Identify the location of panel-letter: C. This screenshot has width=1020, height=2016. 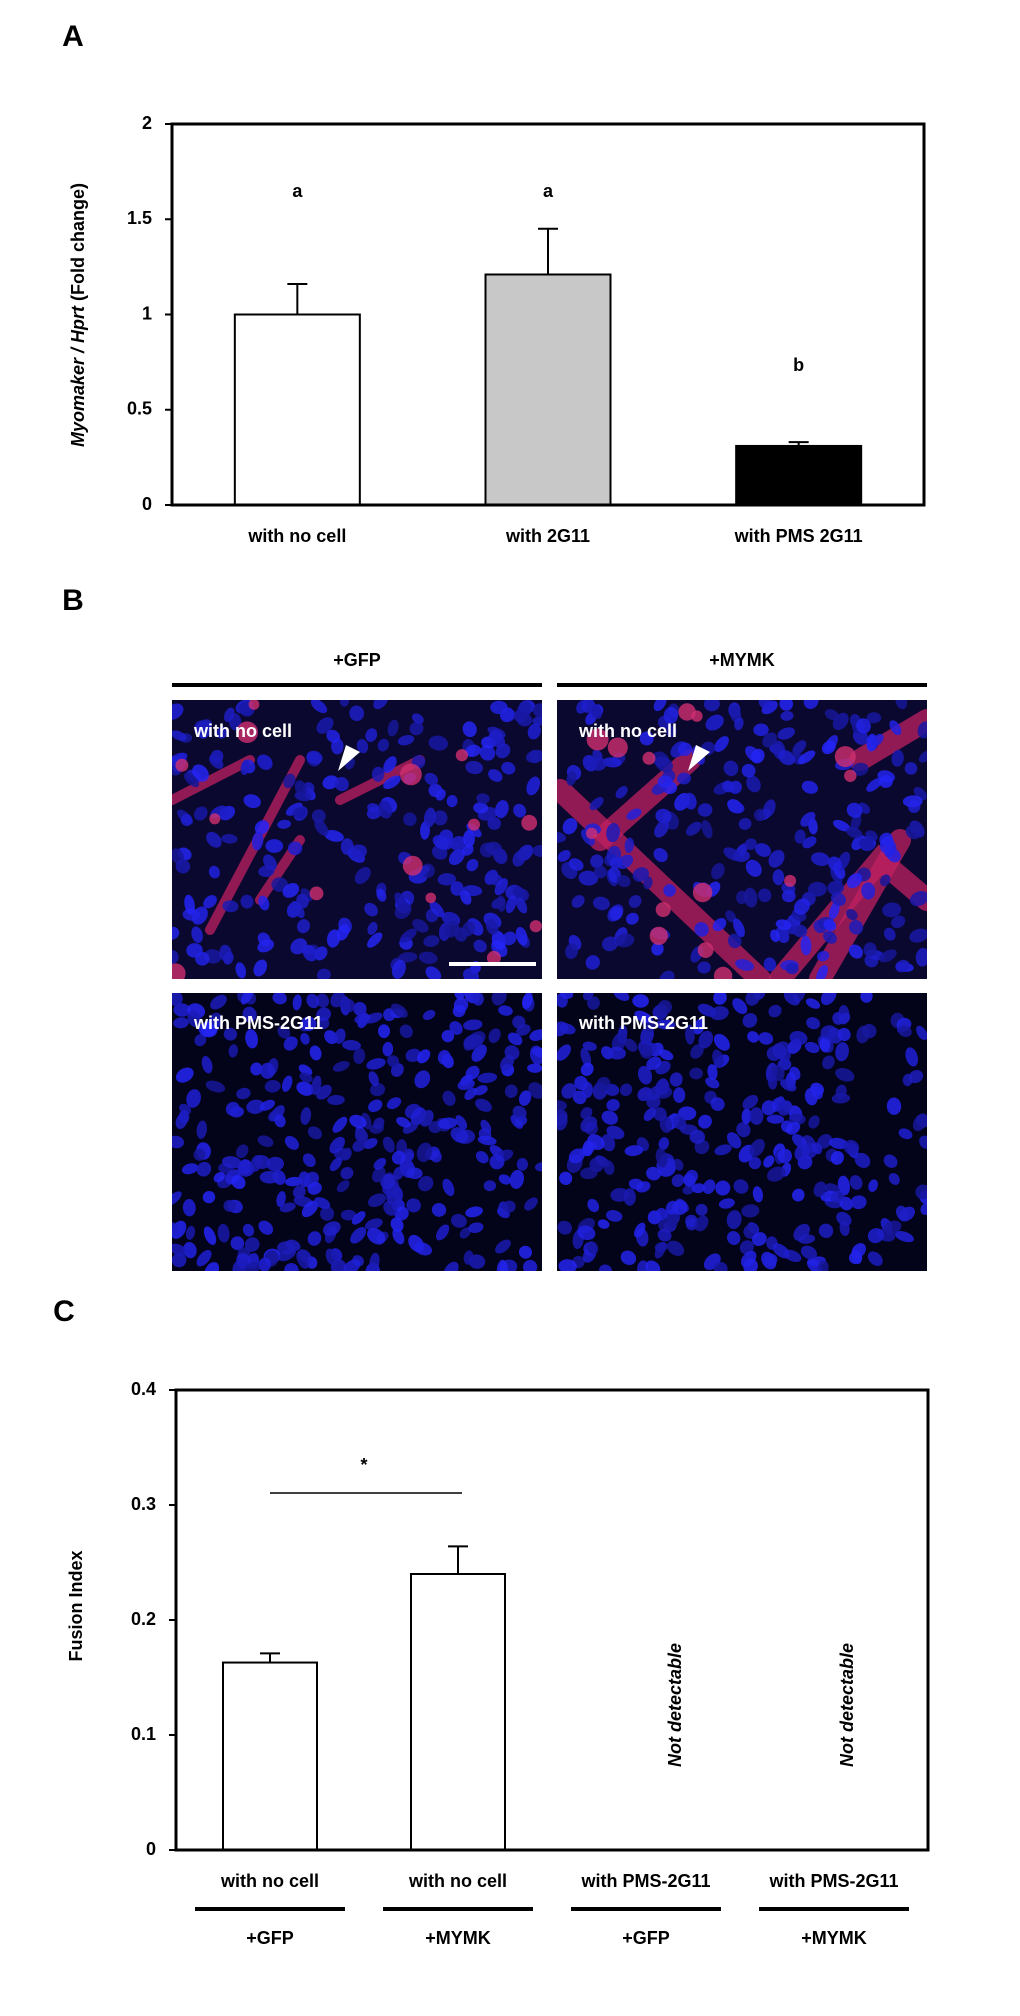
(64, 1311).